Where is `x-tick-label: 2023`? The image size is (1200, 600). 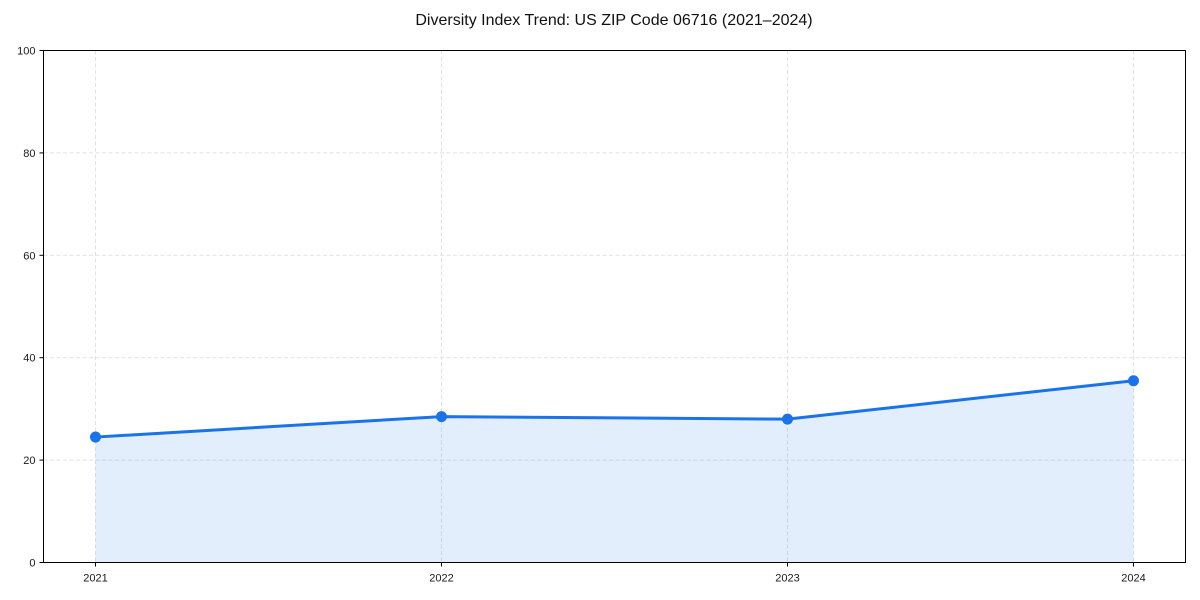
x-tick-label: 2023 is located at coordinates (787, 579).